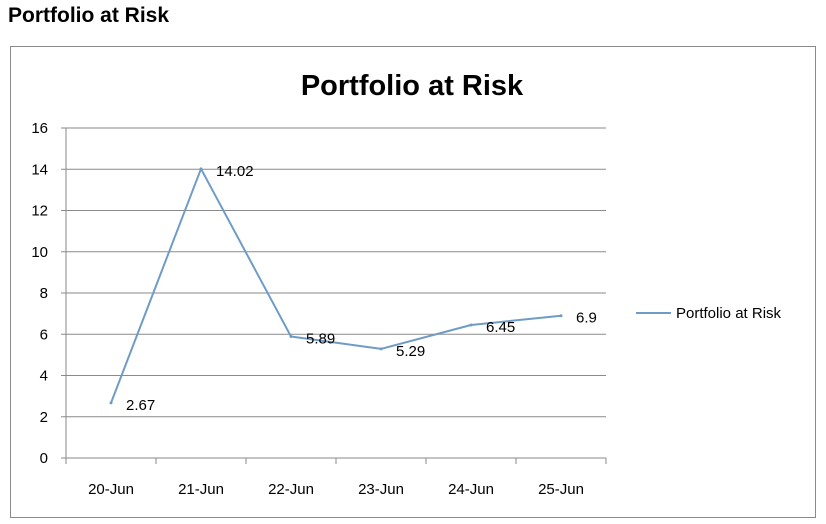 This screenshot has height=524, width=826. Describe the element at coordinates (44, 334) in the screenshot. I see `y-tick-label: 6` at that location.